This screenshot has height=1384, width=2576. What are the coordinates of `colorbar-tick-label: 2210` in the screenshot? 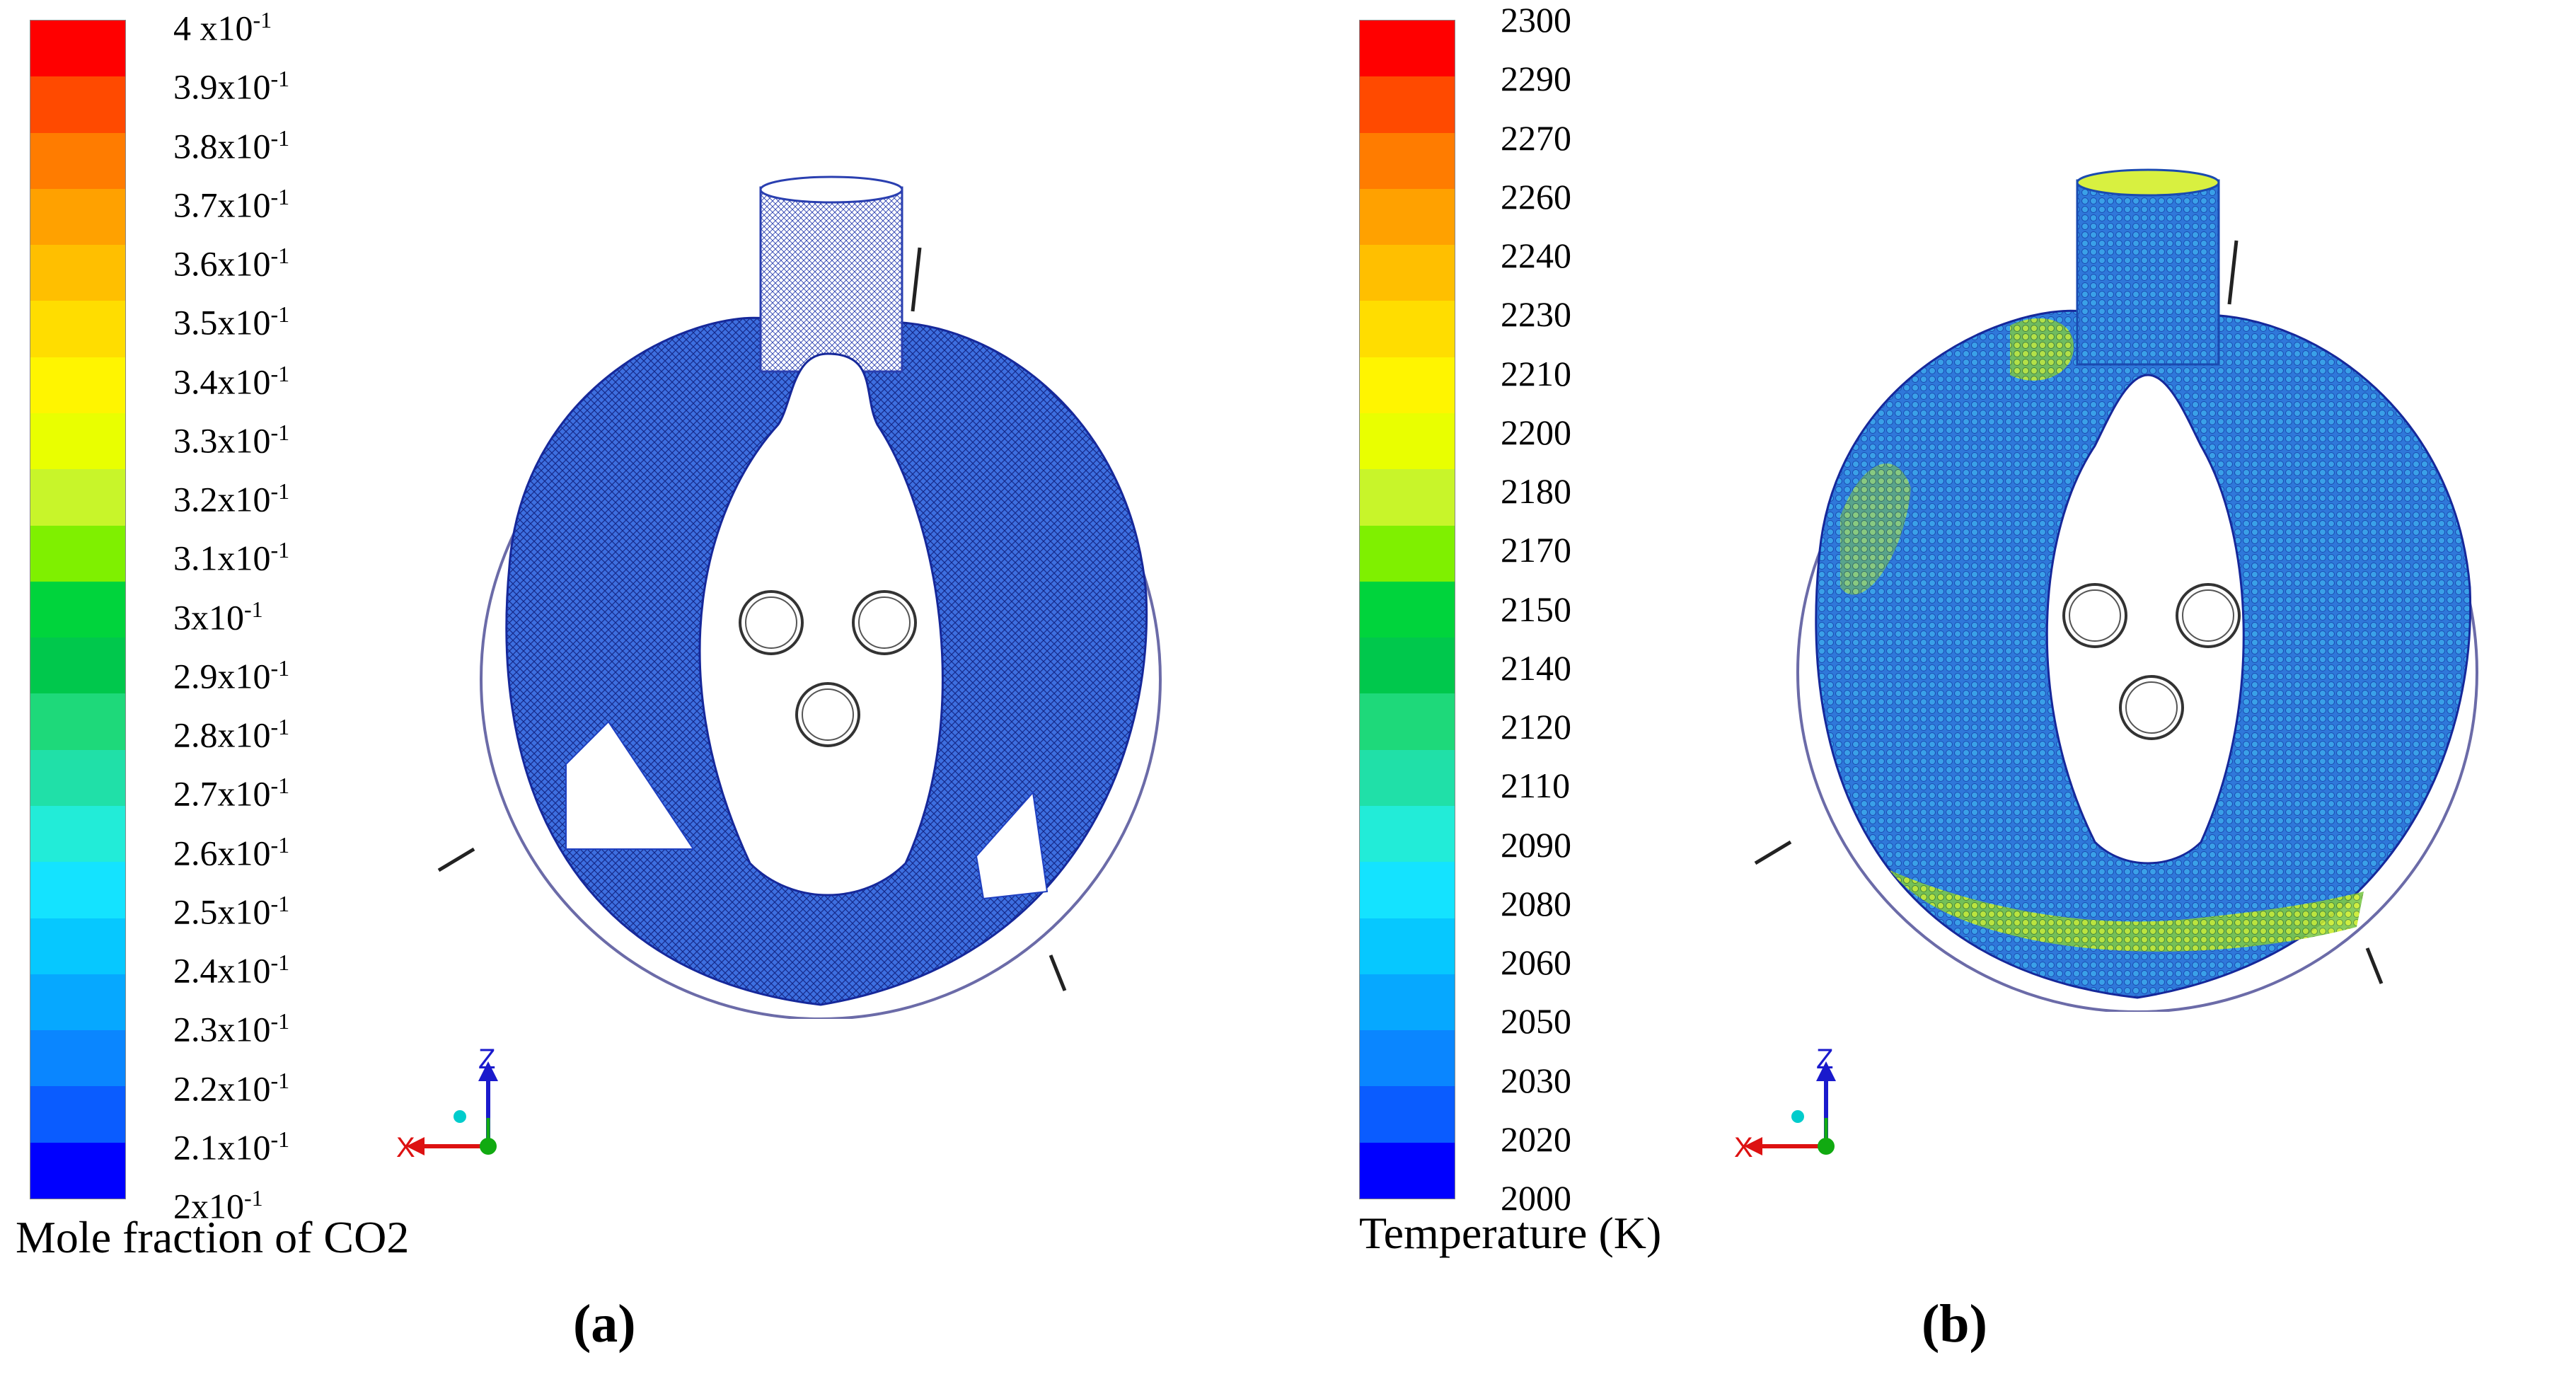 It's located at (1536, 373).